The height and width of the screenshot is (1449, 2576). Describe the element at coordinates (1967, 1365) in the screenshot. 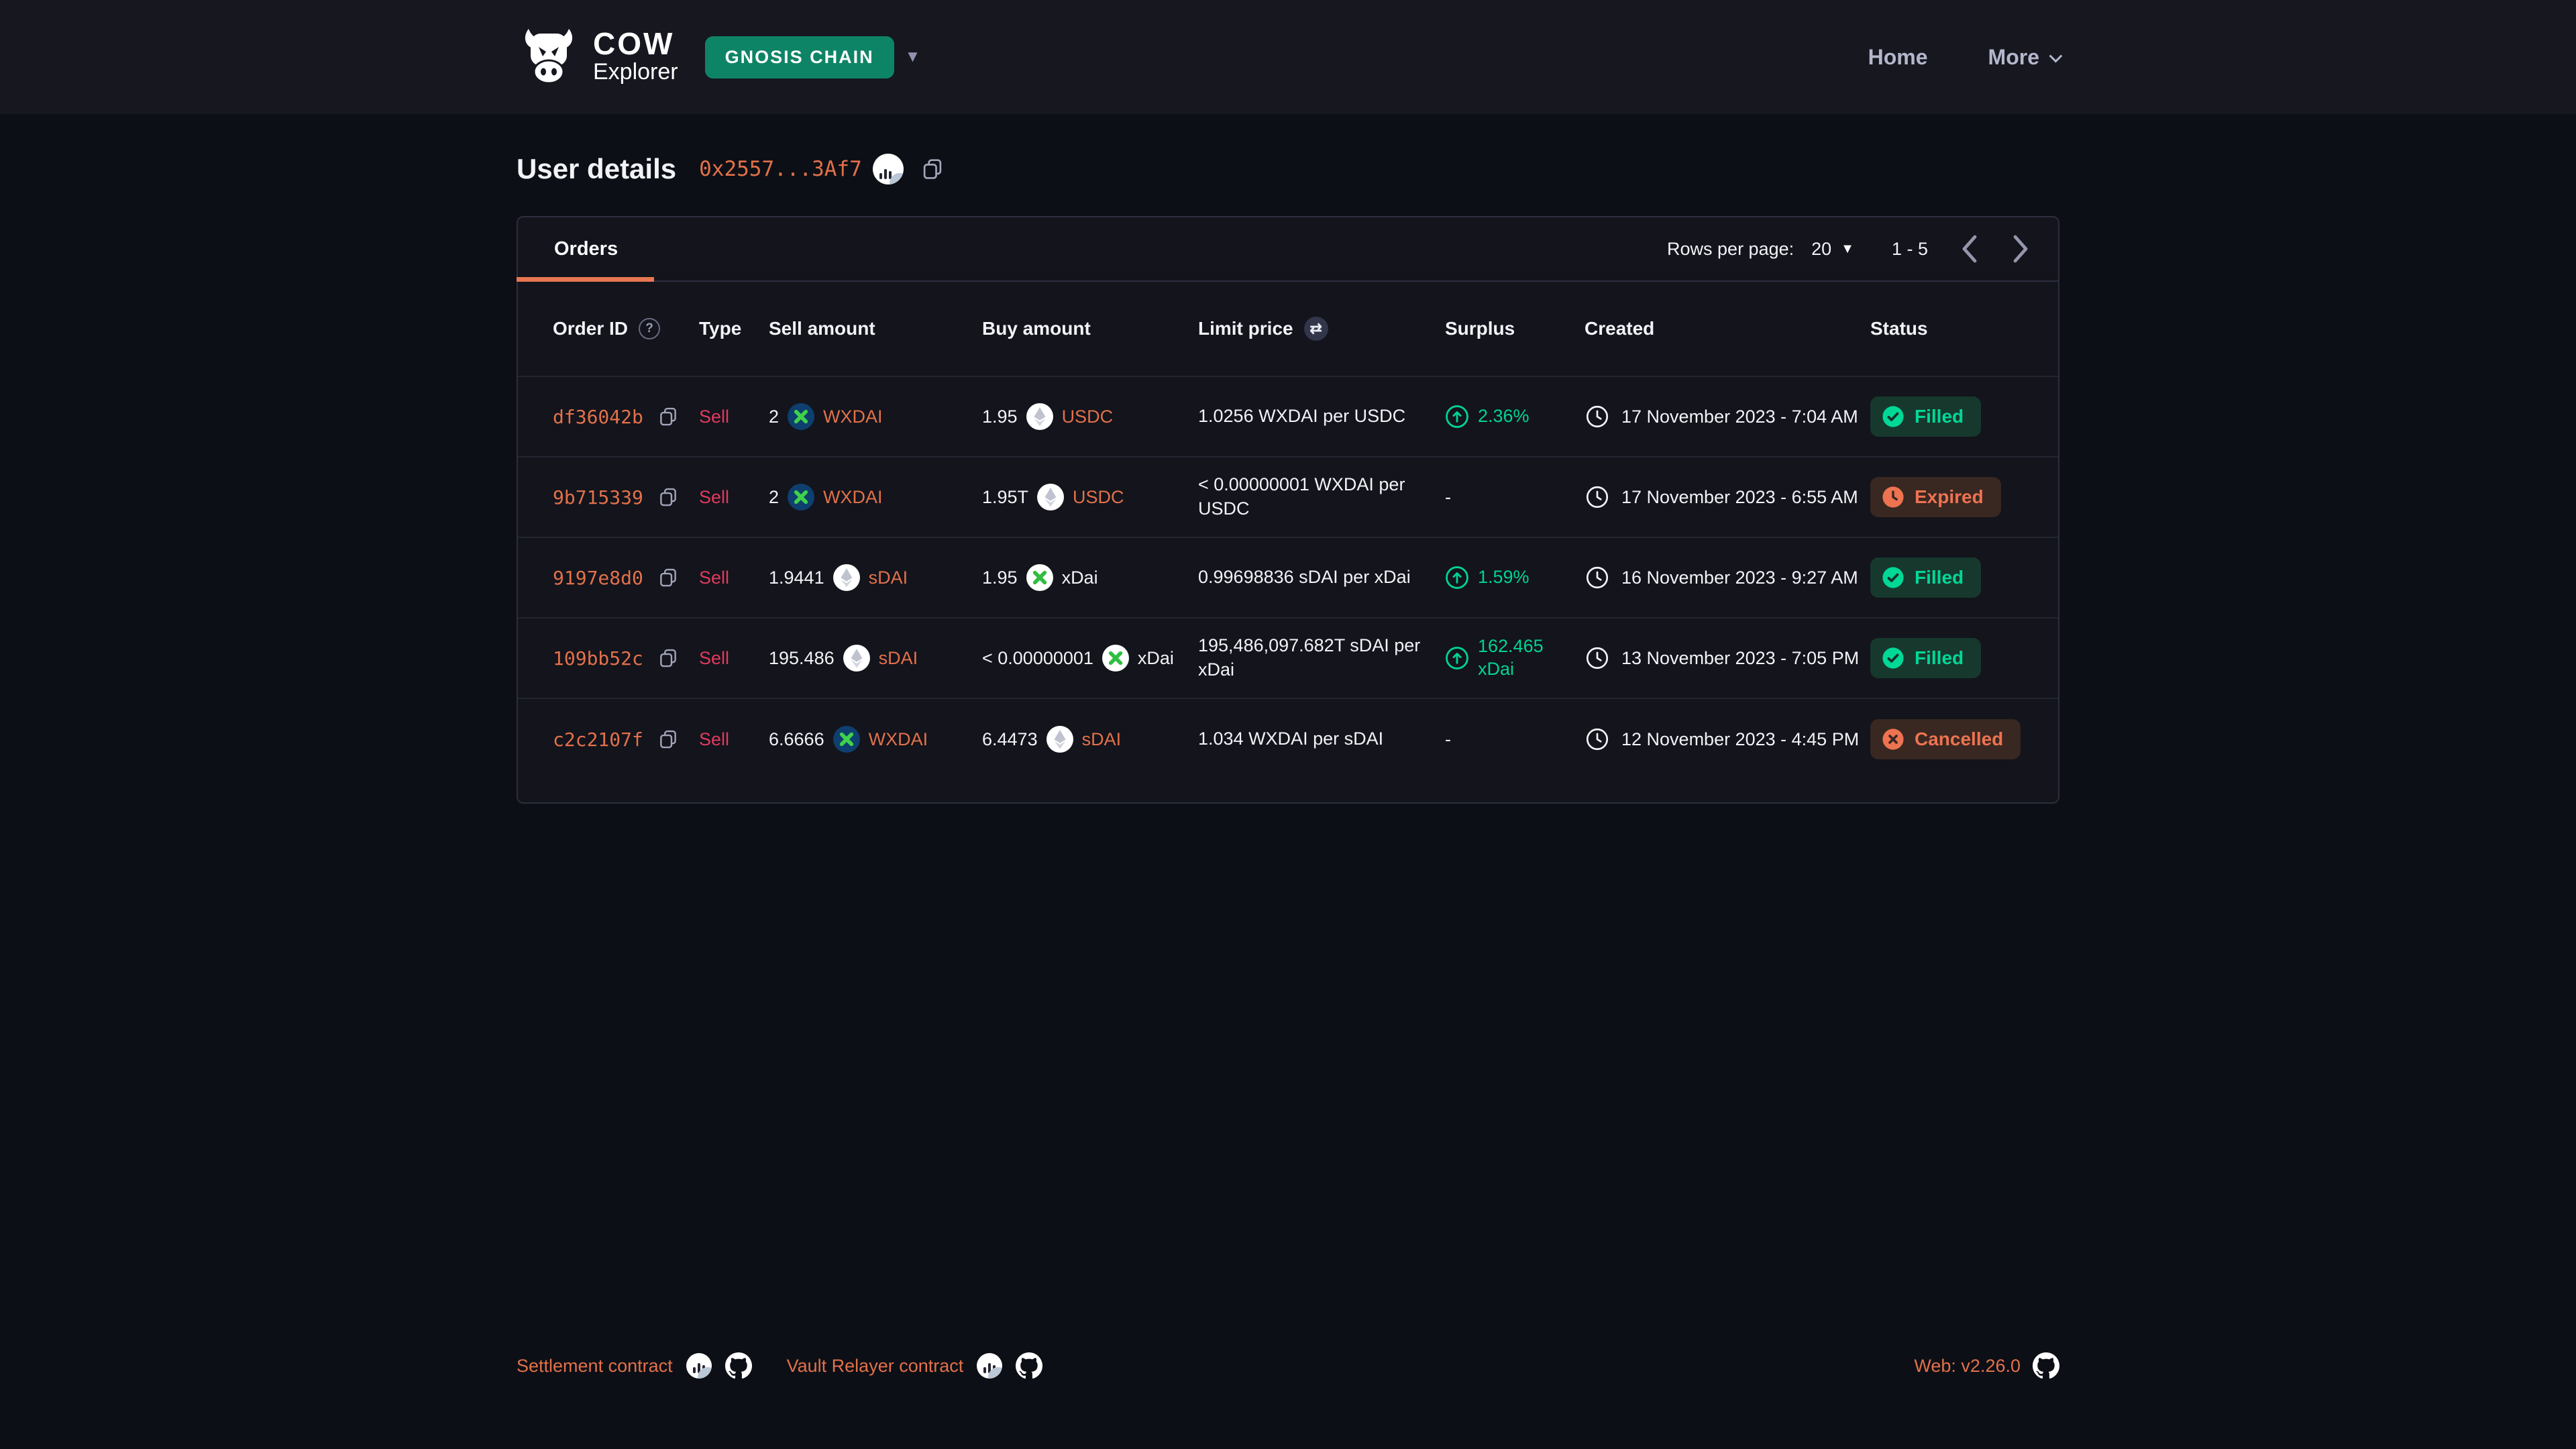

I see `web-version-link: Web: v2.26.0` at that location.